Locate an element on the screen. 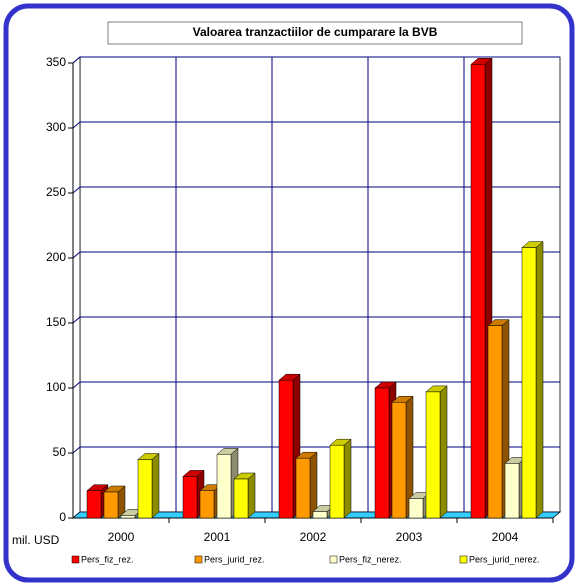  y-tick-label: 100 is located at coordinates (56, 387).